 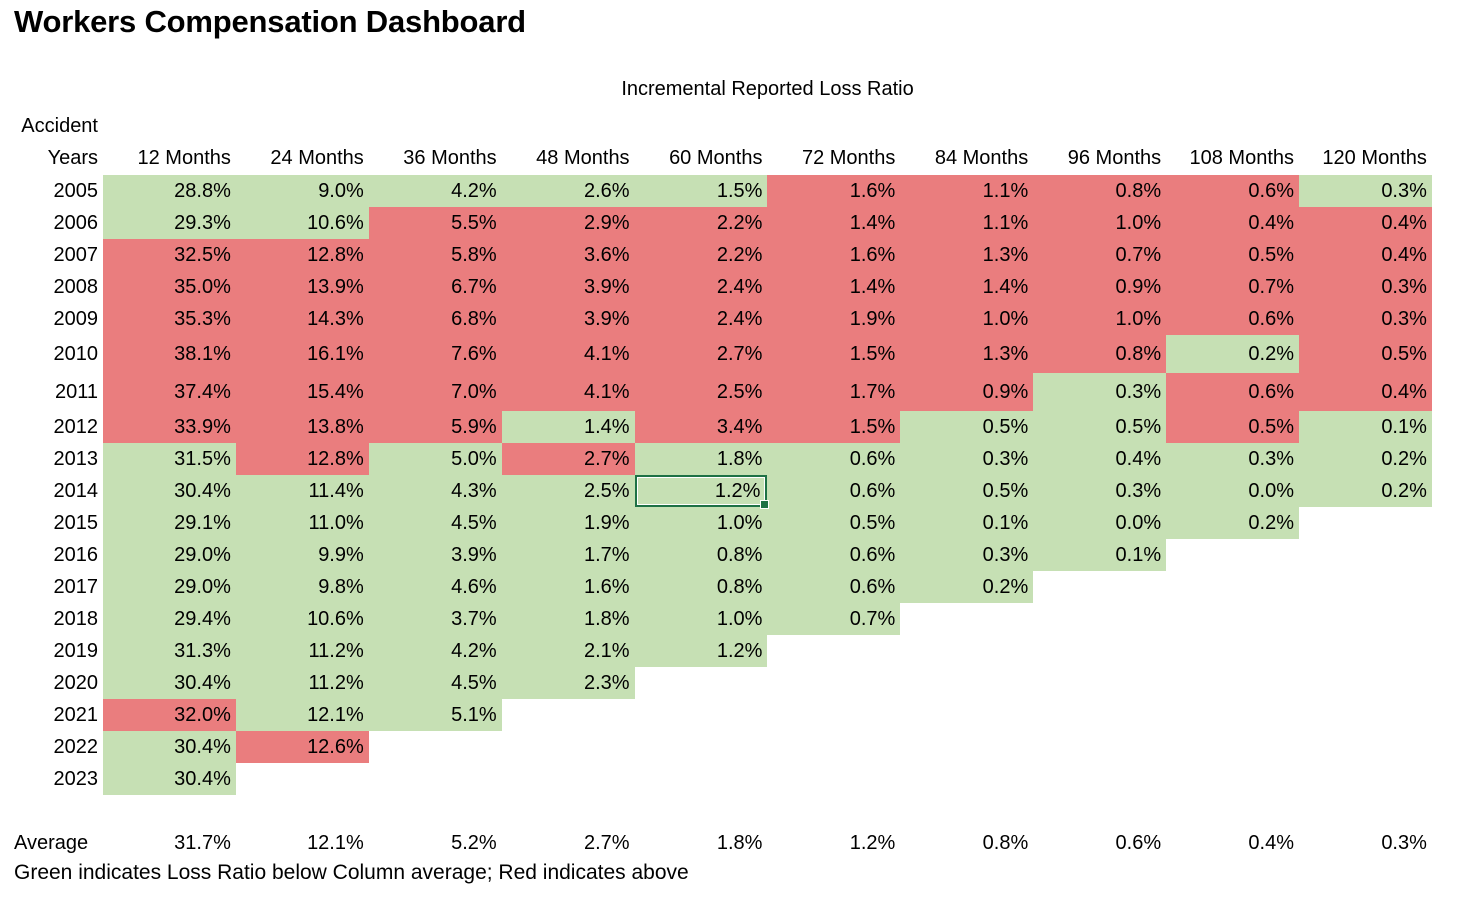 What do you see at coordinates (1100, 223) in the screenshot?
I see `value-cell: 1.0%` at bounding box center [1100, 223].